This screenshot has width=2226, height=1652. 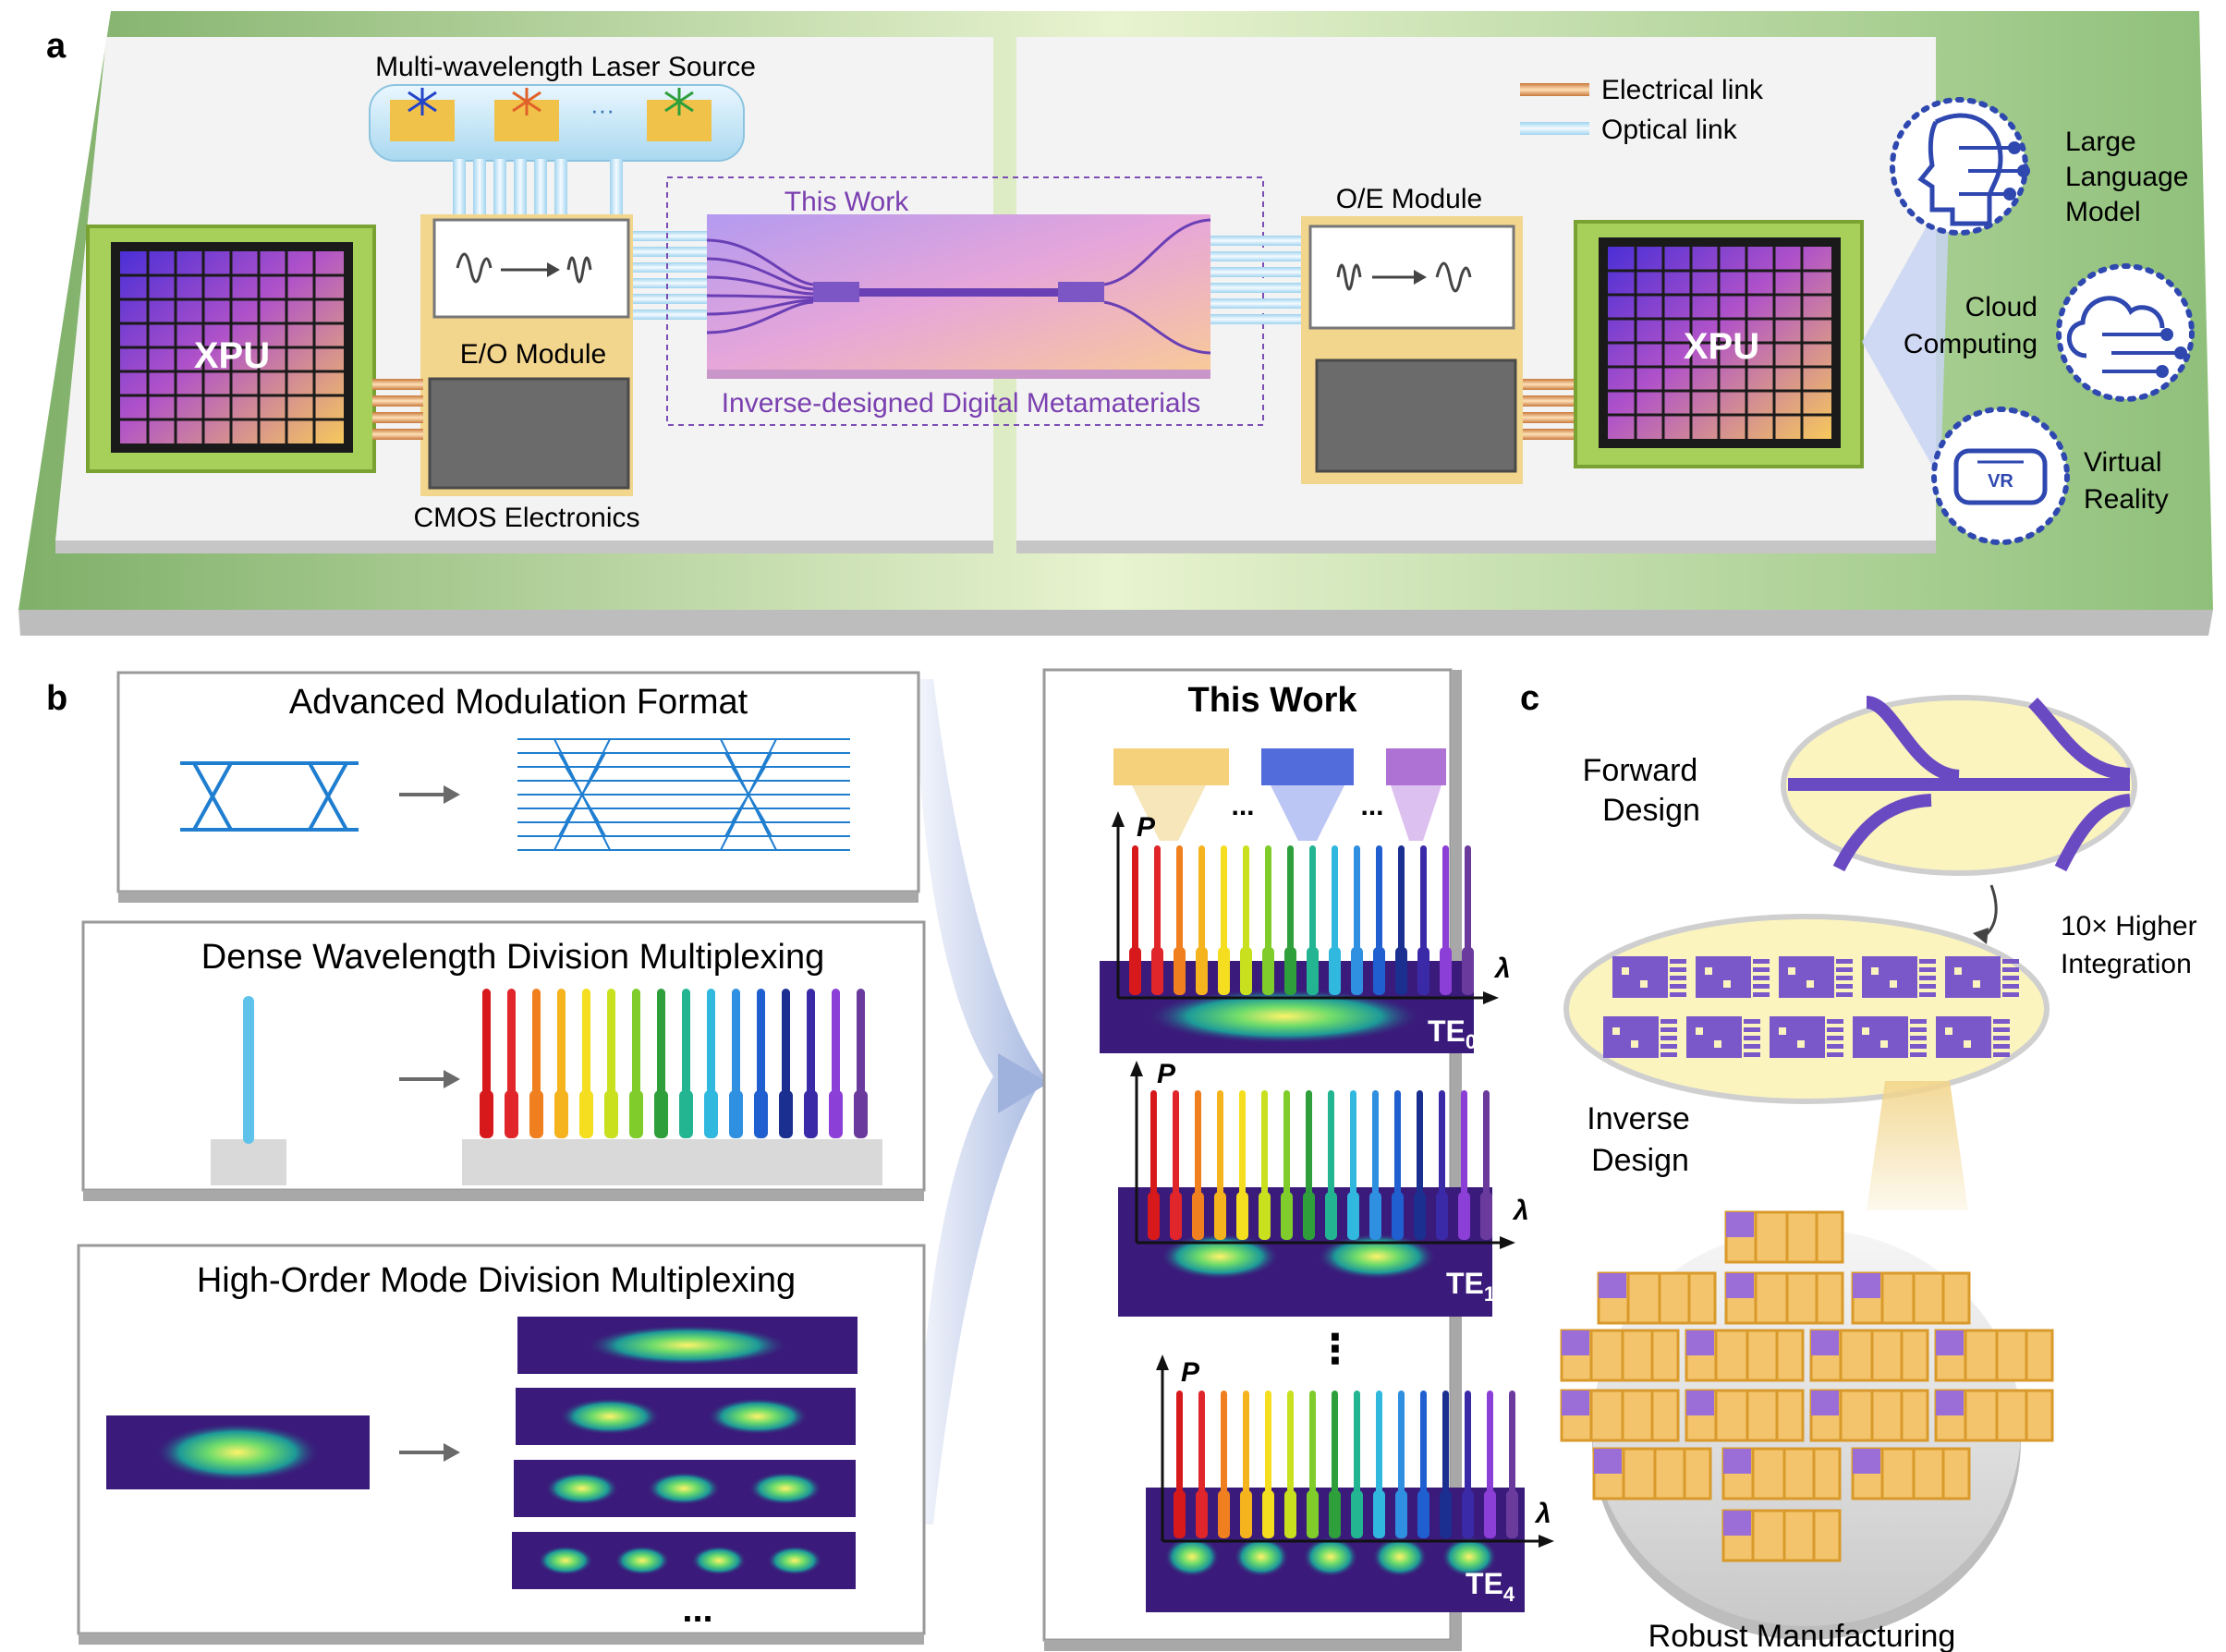 What do you see at coordinates (1323, 1188) in the screenshot?
I see `spectrum-te1: P λ TE1` at bounding box center [1323, 1188].